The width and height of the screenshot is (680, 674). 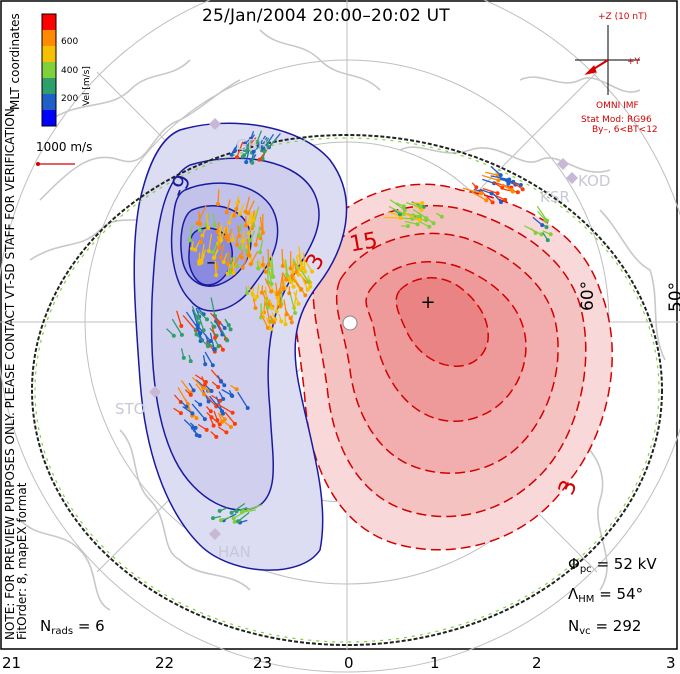 I want to click on station-label-kod: KOD, so click(x=594, y=181).